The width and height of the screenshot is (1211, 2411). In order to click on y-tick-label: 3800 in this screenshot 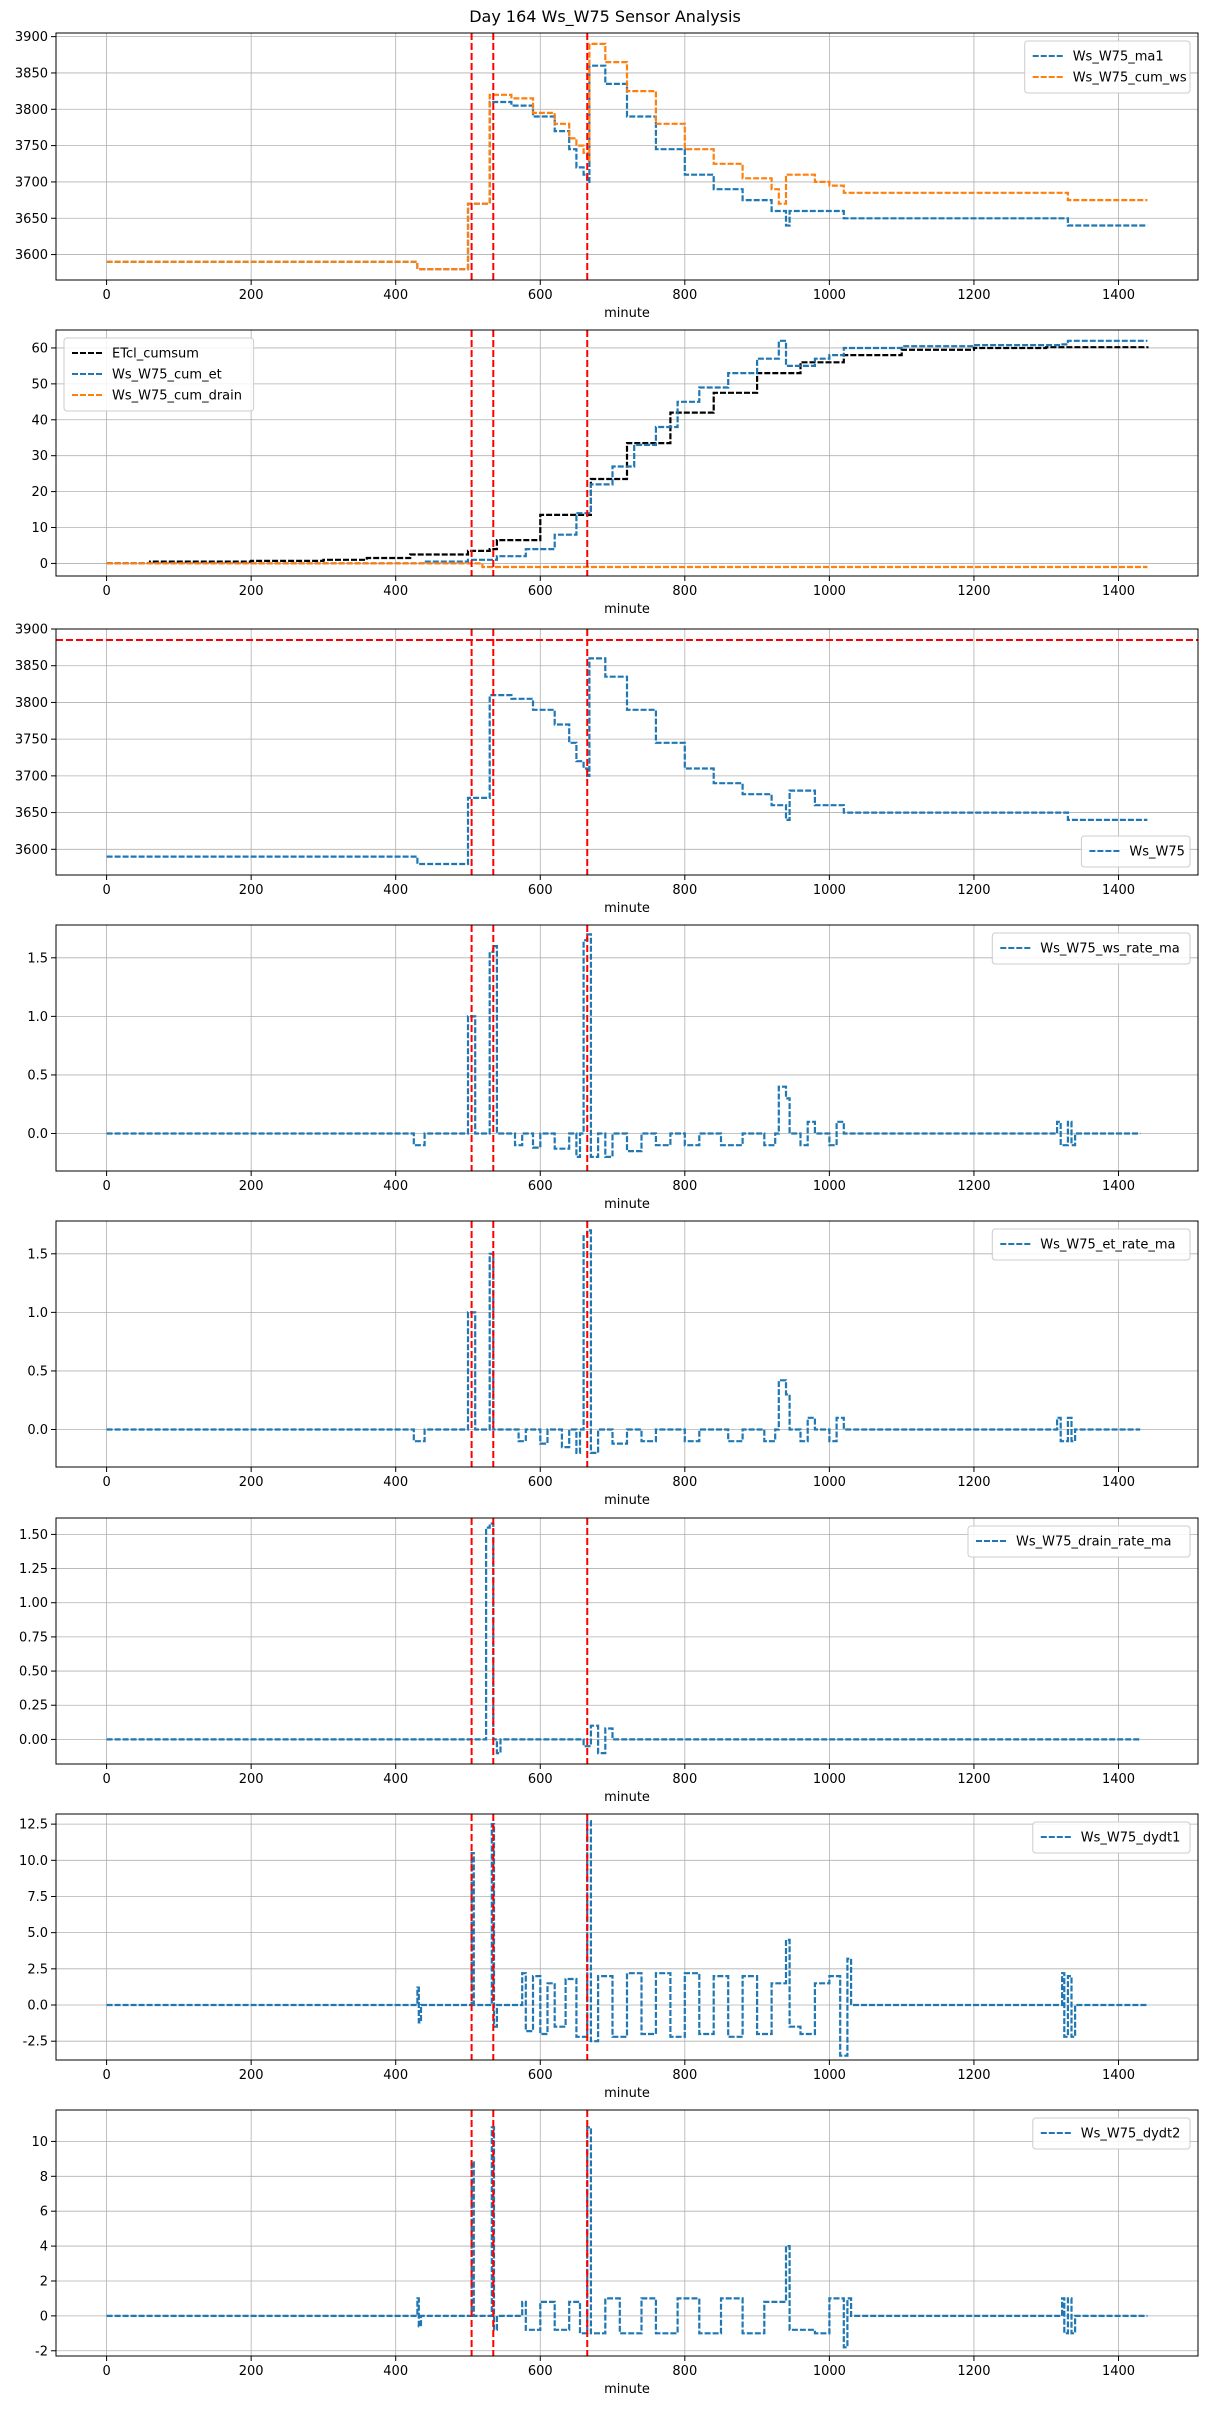, I will do `click(31, 110)`.